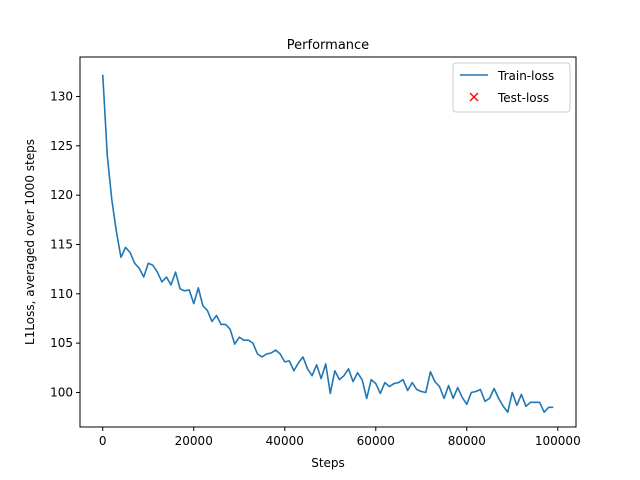 This screenshot has width=640, height=480. Describe the element at coordinates (328, 45) in the screenshot. I see `chart-title: Performance` at that location.